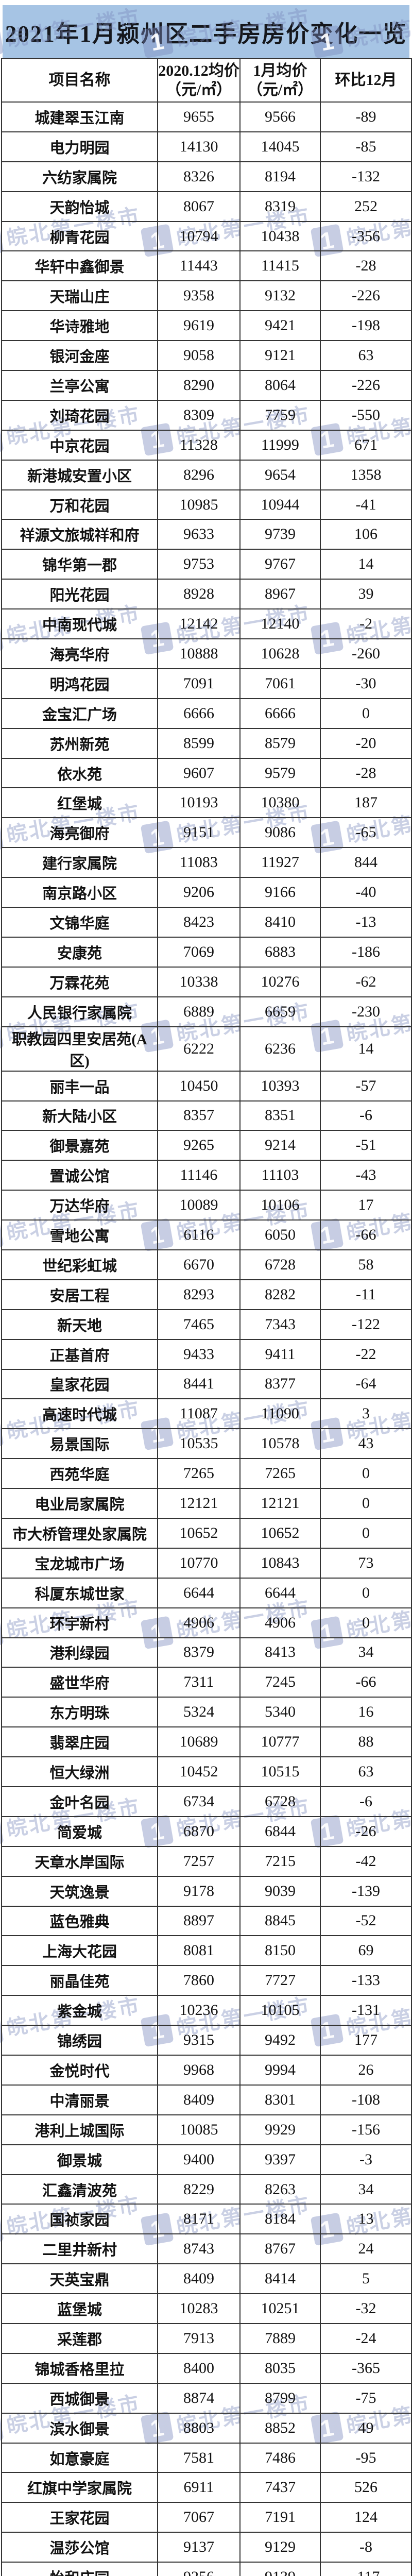  I want to click on mom-change-cell: -226, so click(366, 296).